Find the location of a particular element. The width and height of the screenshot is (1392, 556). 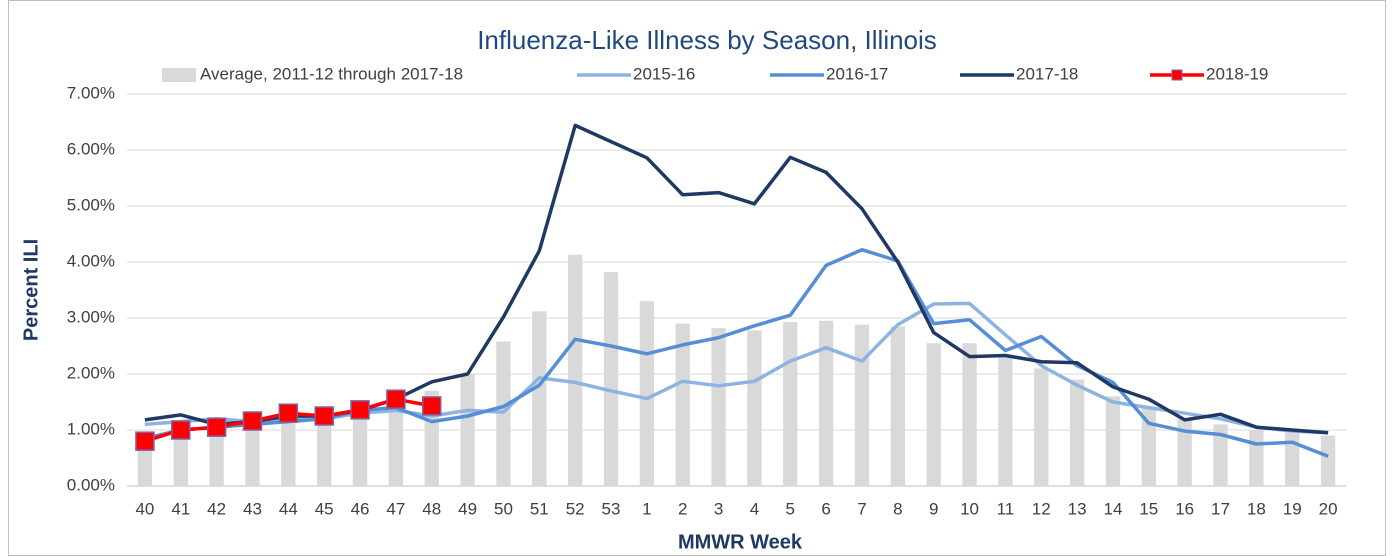

legend-label: Average, 2011-12 through 2017-18 is located at coordinates (331, 73).